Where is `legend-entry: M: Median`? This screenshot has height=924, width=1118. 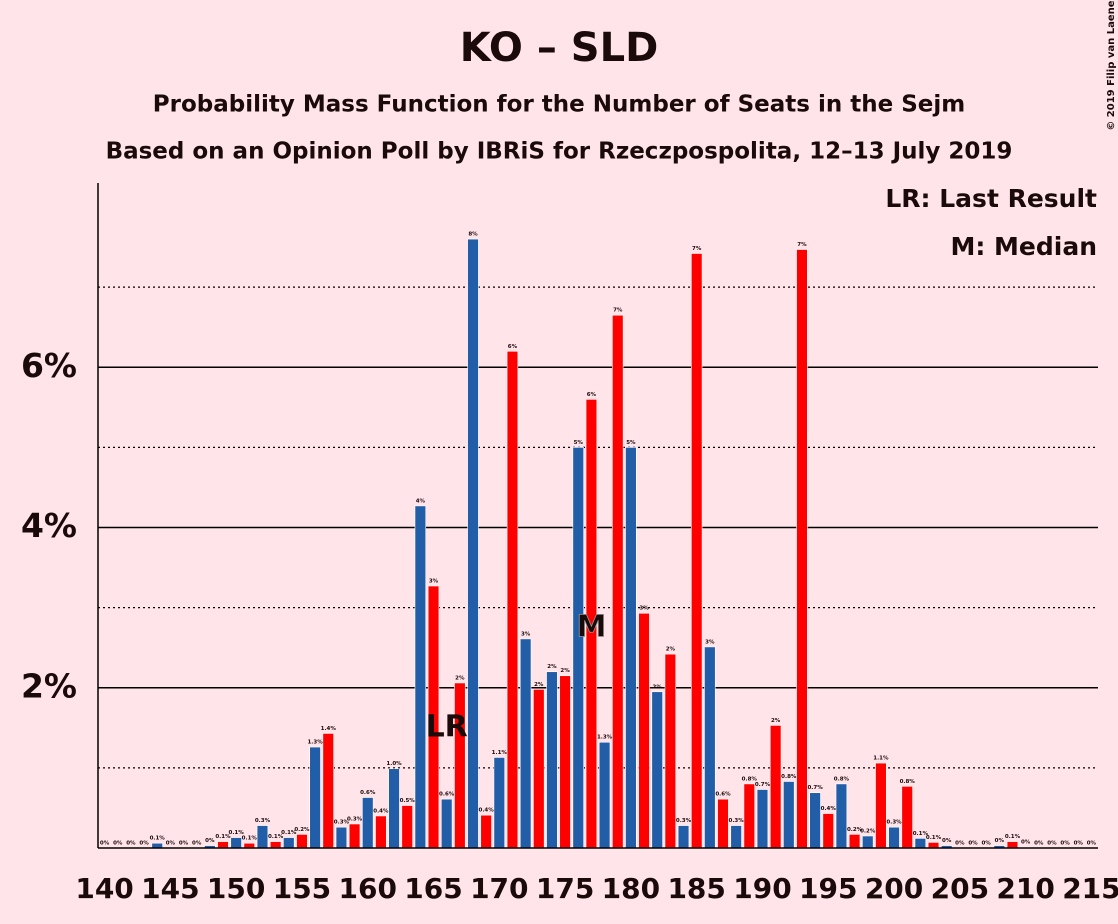 legend-entry: M: Median is located at coordinates (1023, 246).